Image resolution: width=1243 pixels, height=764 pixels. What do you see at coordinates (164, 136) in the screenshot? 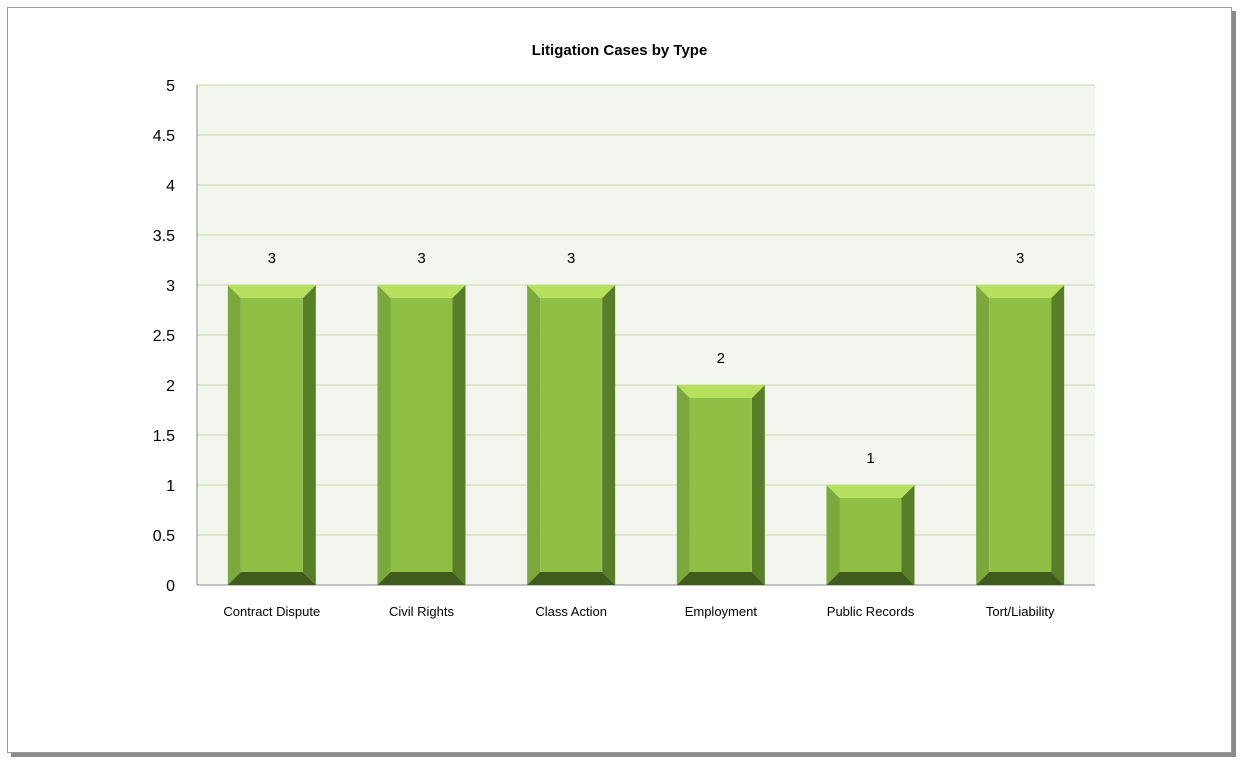
I see `y-tick-label: 4.5` at bounding box center [164, 136].